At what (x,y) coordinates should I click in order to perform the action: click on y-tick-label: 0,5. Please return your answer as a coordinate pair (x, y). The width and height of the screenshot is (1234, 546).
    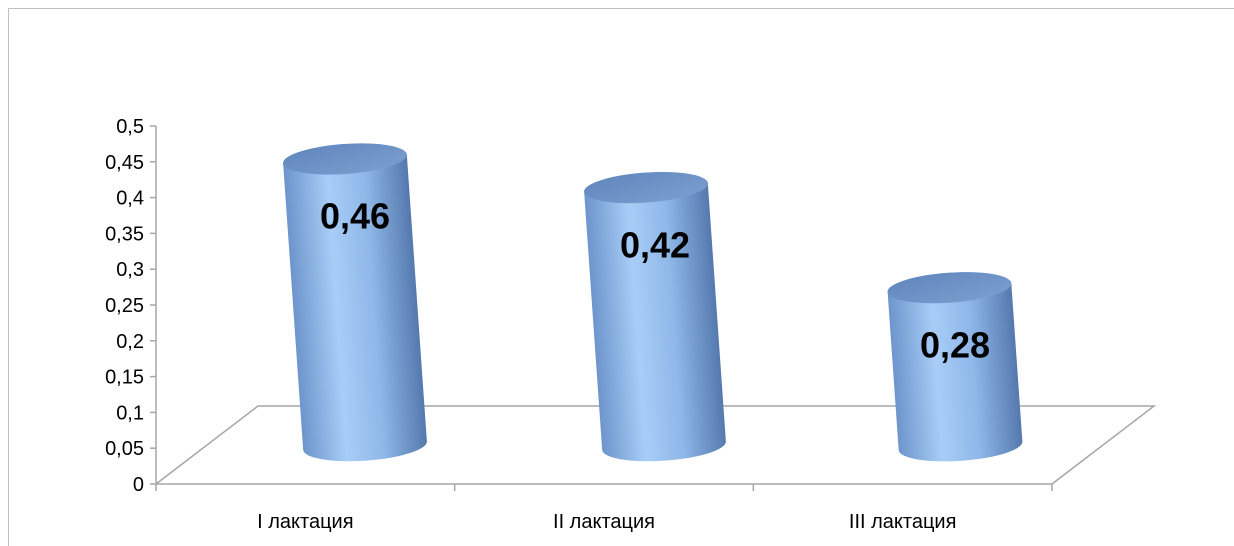
    Looking at the image, I should click on (130, 127).